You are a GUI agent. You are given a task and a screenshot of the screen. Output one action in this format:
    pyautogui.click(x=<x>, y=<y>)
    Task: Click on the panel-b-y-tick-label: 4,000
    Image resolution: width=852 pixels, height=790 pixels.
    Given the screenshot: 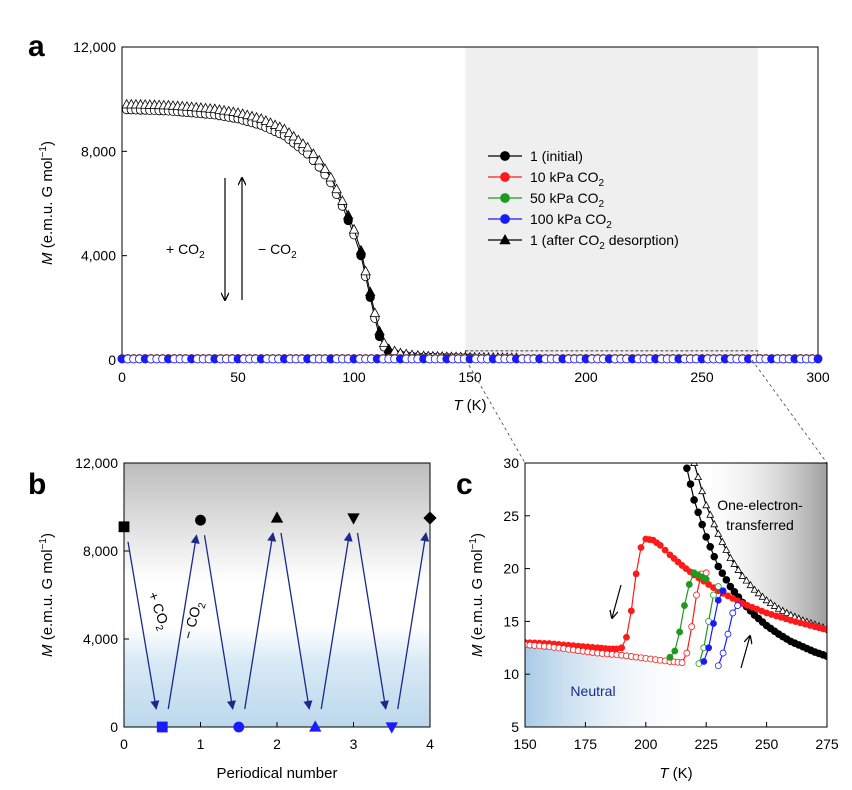 What is the action you would take?
    pyautogui.click(x=100, y=639)
    